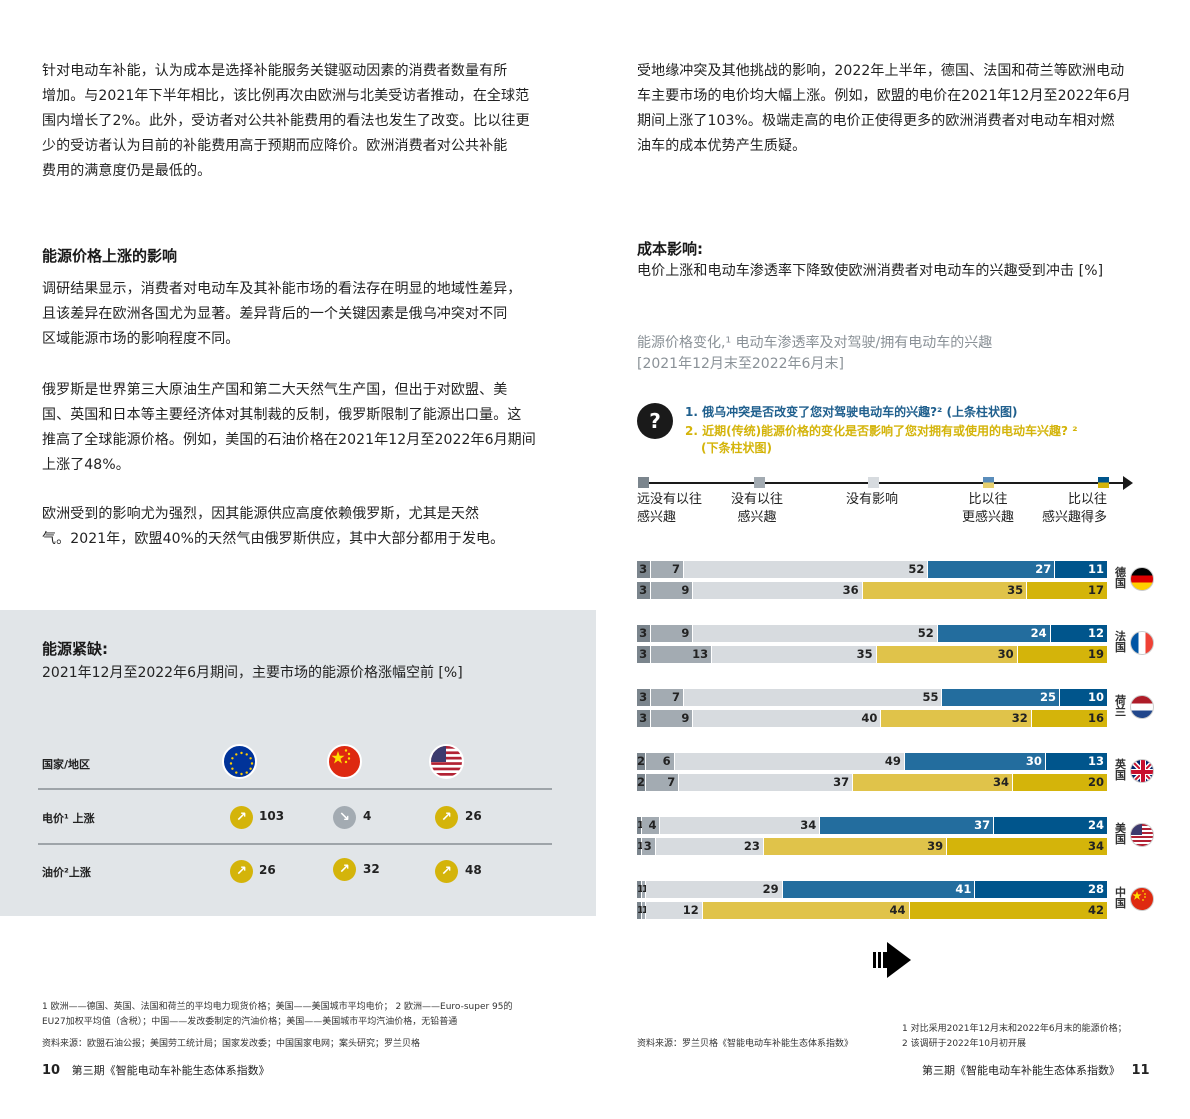  What do you see at coordinates (275, 314) in the screenshot?
I see `text-line: 且该差异在欧洲各国尤为显著。差异背后的一个关键因素是俄乌冲突对不同` at bounding box center [275, 314].